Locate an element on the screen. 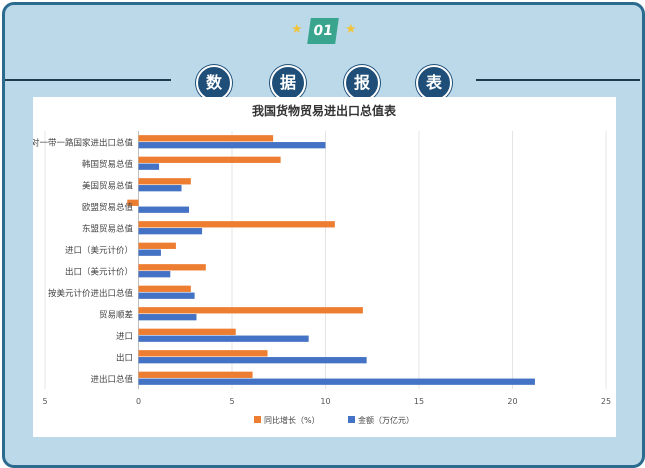 This screenshot has height=468, width=645. legend-label: 同比增长（%） is located at coordinates (292, 420).